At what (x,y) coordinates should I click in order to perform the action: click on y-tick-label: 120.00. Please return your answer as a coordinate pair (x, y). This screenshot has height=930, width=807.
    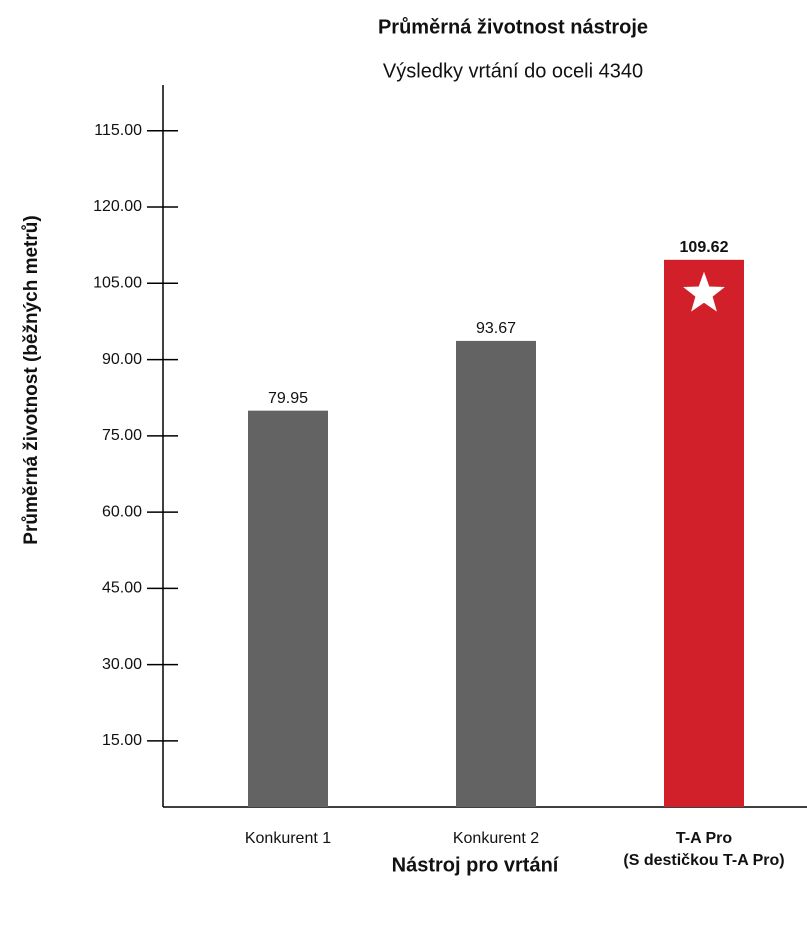
    Looking at the image, I should click on (117, 206).